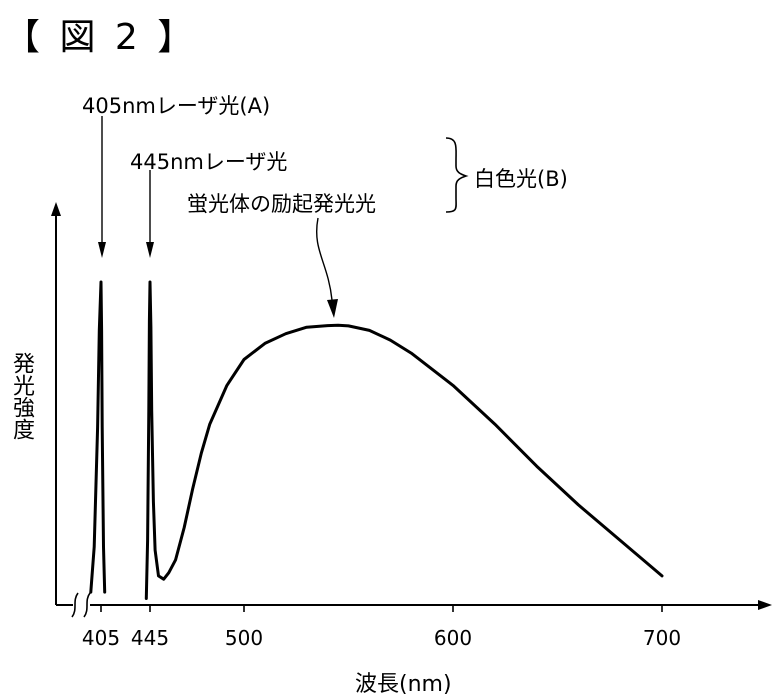 The image size is (777, 698). I want to click on white-light-brace, so click(457, 175).